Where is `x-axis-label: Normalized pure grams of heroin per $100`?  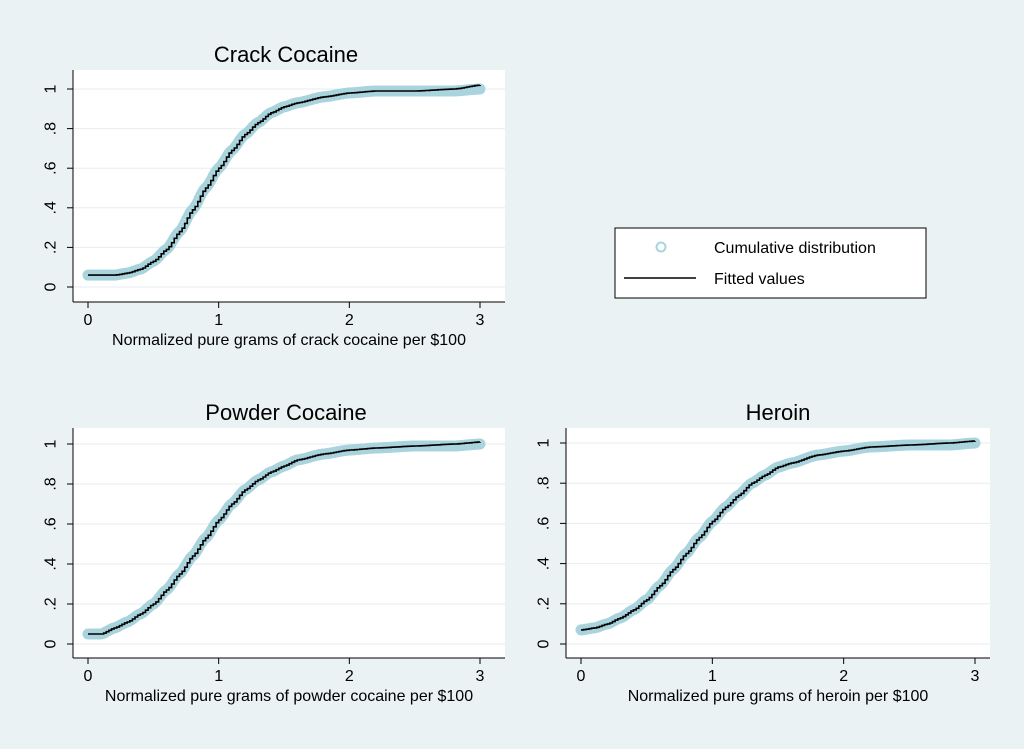 x-axis-label: Normalized pure grams of heroin per $100 is located at coordinates (778, 696).